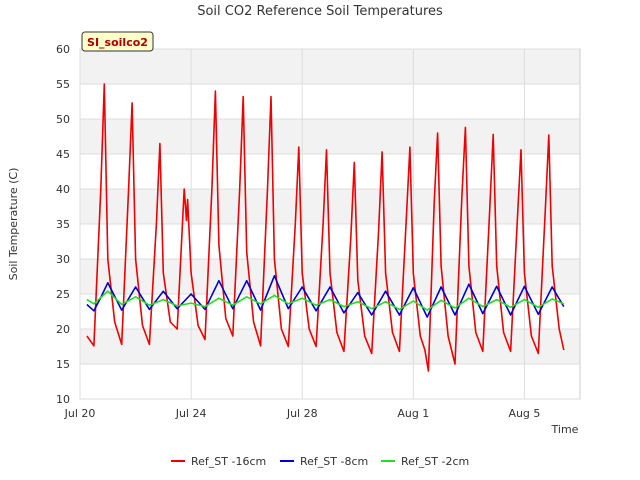 This screenshot has width=640, height=480. I want to click on legend: Ref_ST -16cm Ref_ST -8cm Ref_ST -2cm, so click(320, 461).